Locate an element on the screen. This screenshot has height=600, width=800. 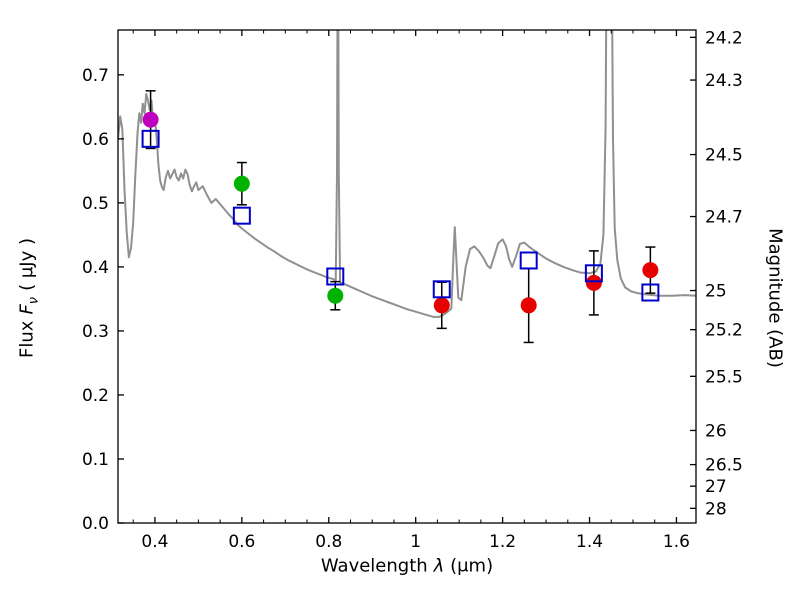
y-left-unit: ( μJy ) is located at coordinates (27, 264).